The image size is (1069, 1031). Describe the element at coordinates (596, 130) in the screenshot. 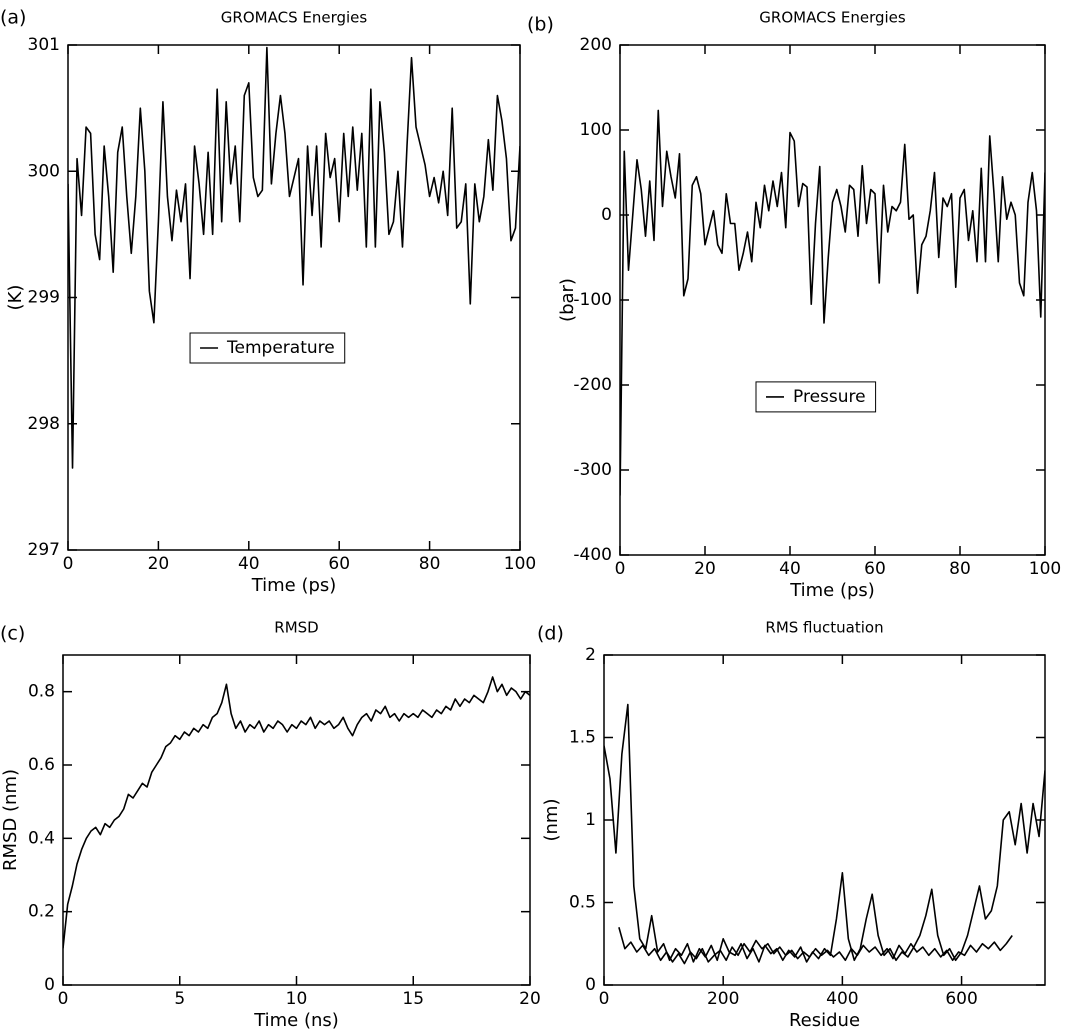

I see `y-tick-label: 100` at that location.